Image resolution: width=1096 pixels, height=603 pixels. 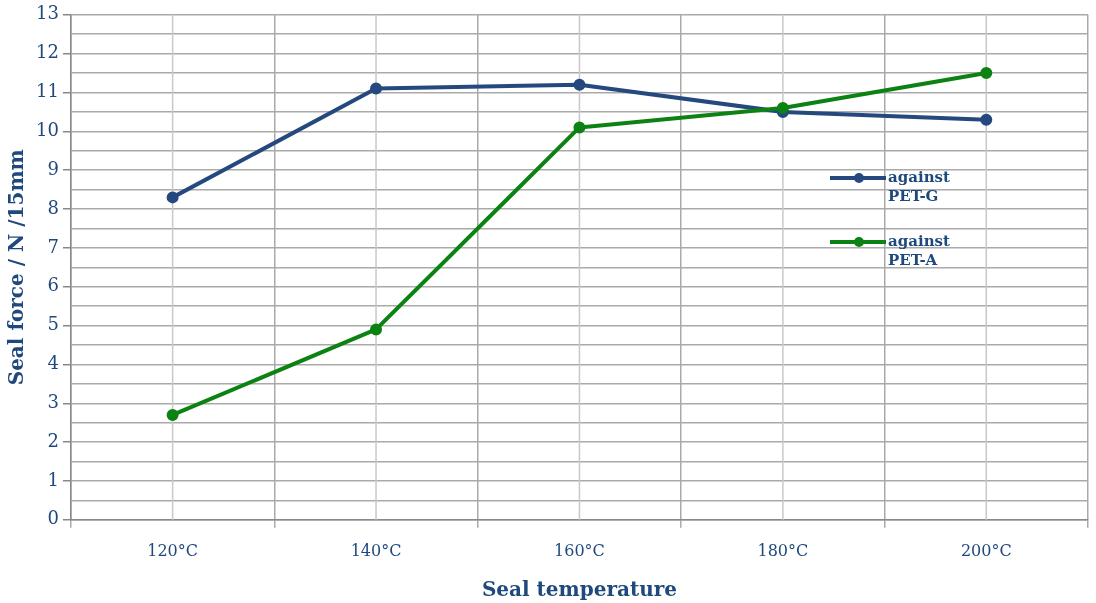 What do you see at coordinates (53, 324) in the screenshot?
I see `y-tick-label: 5` at bounding box center [53, 324].